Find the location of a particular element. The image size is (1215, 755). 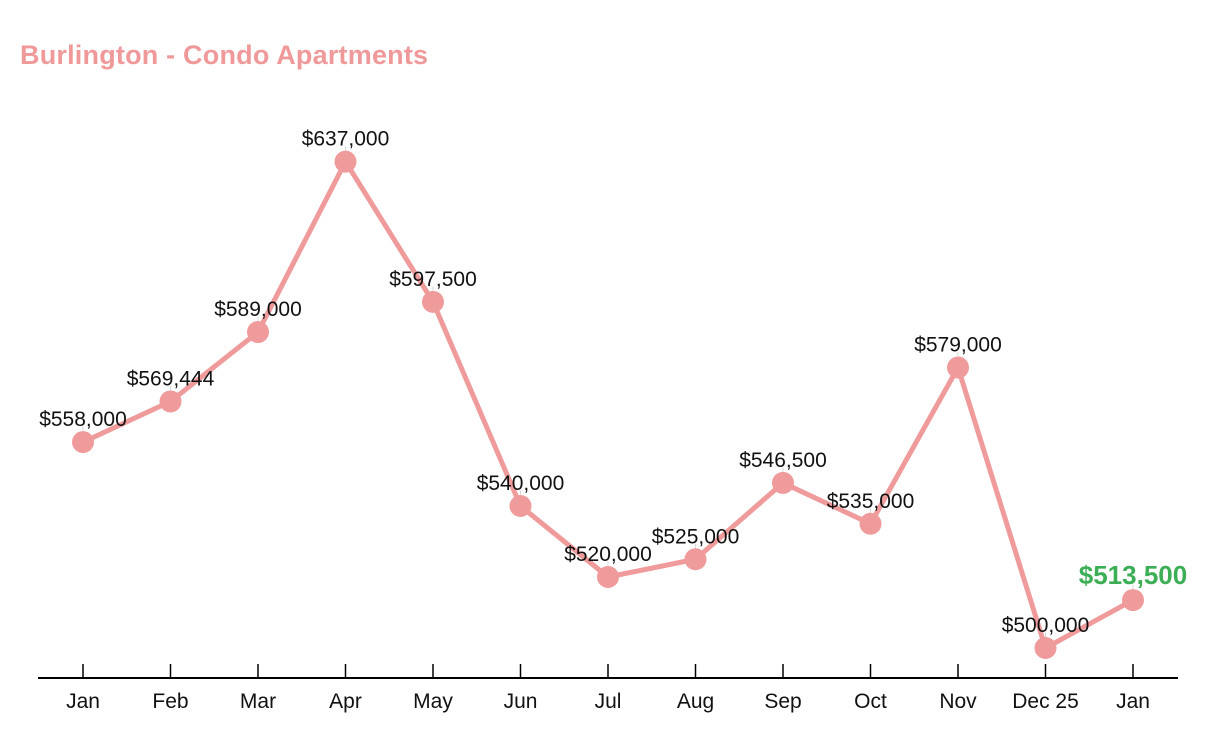

data-point-label: $597,500 is located at coordinates (433, 279).